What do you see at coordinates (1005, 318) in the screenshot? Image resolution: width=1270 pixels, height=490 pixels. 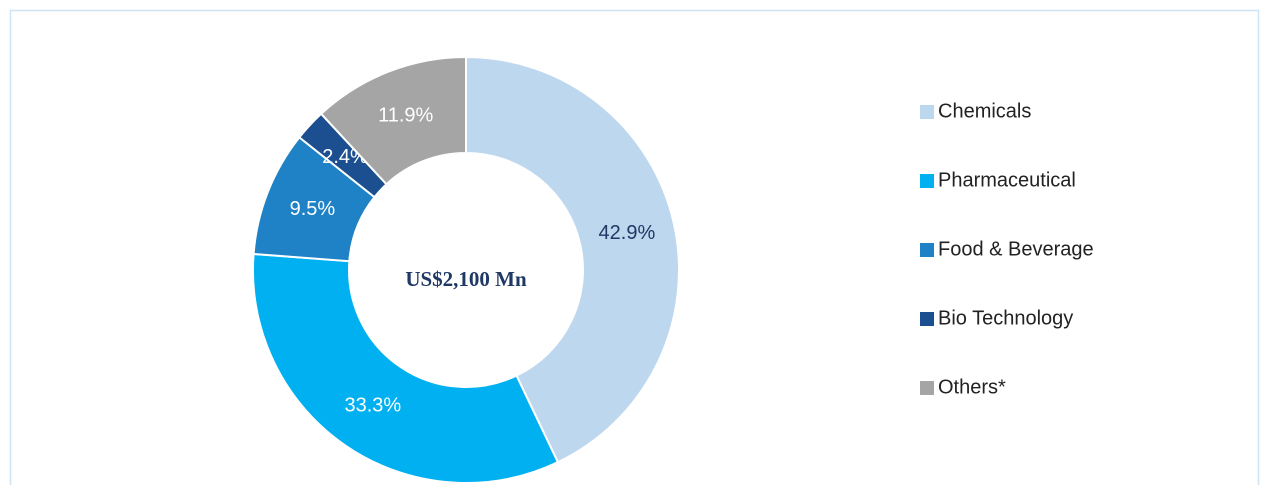 I see `legend-label: Bio Technology` at bounding box center [1005, 318].